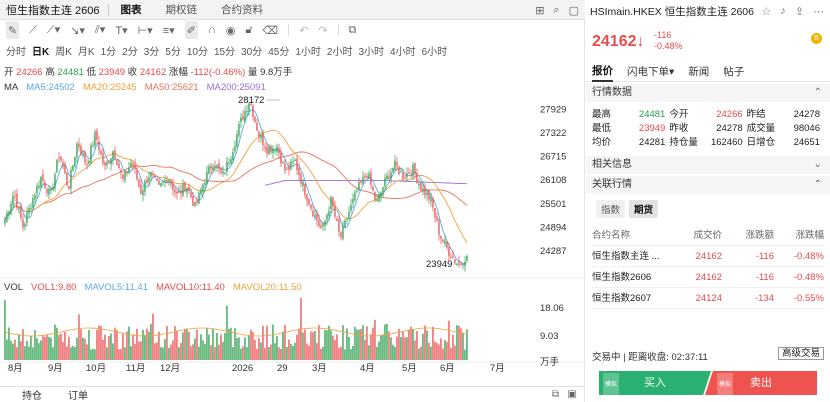 The width and height of the screenshot is (830, 402). What do you see at coordinates (540, 10) in the screenshot?
I see `grid-icon: ⊞` at bounding box center [540, 10].